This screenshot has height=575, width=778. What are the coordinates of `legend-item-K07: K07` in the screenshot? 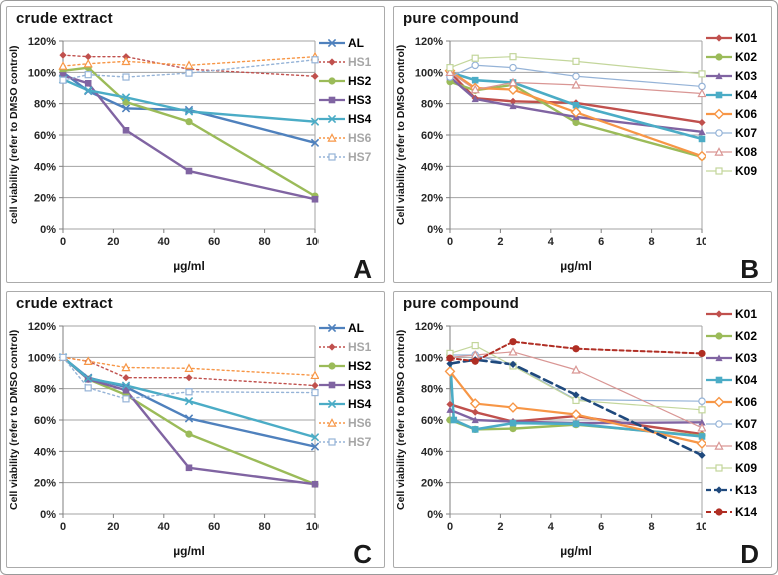 It's located at (738, 424).